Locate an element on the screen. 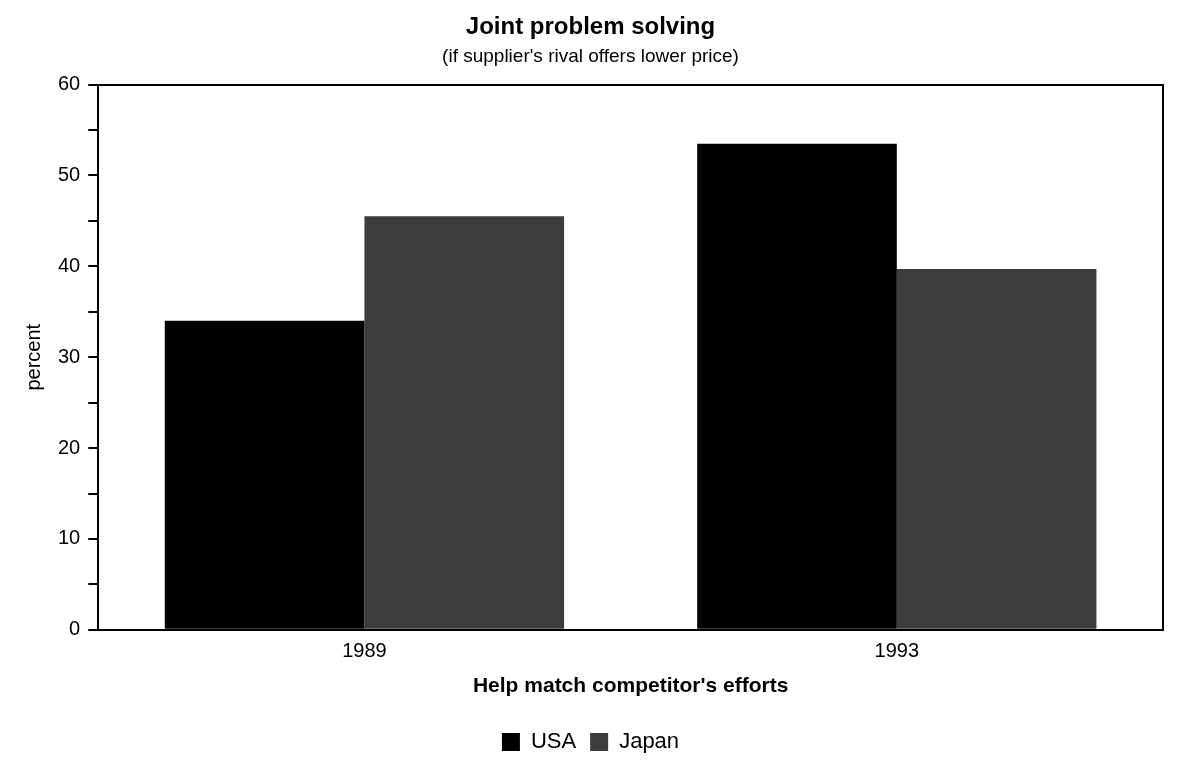 This screenshot has height=779, width=1185. chart-title: Joint problem solving is located at coordinates (590, 26).